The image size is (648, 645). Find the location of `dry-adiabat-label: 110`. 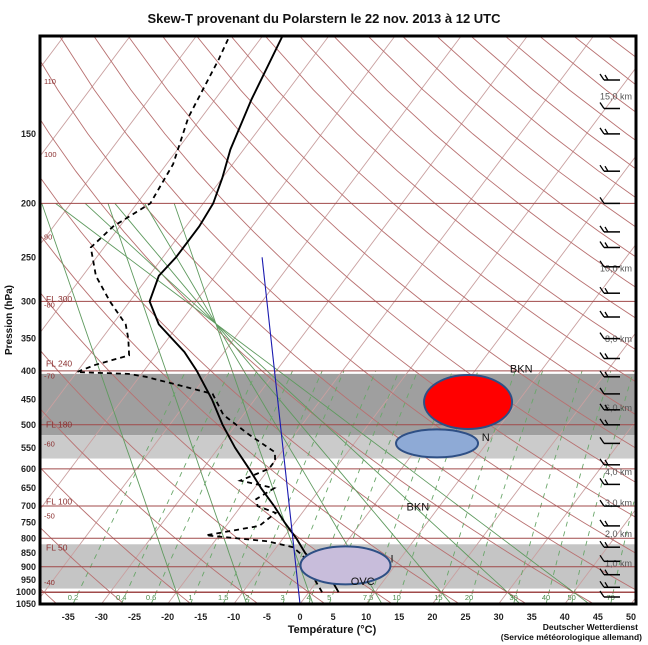

dry-adiabat-label: 110 is located at coordinates (50, 81).